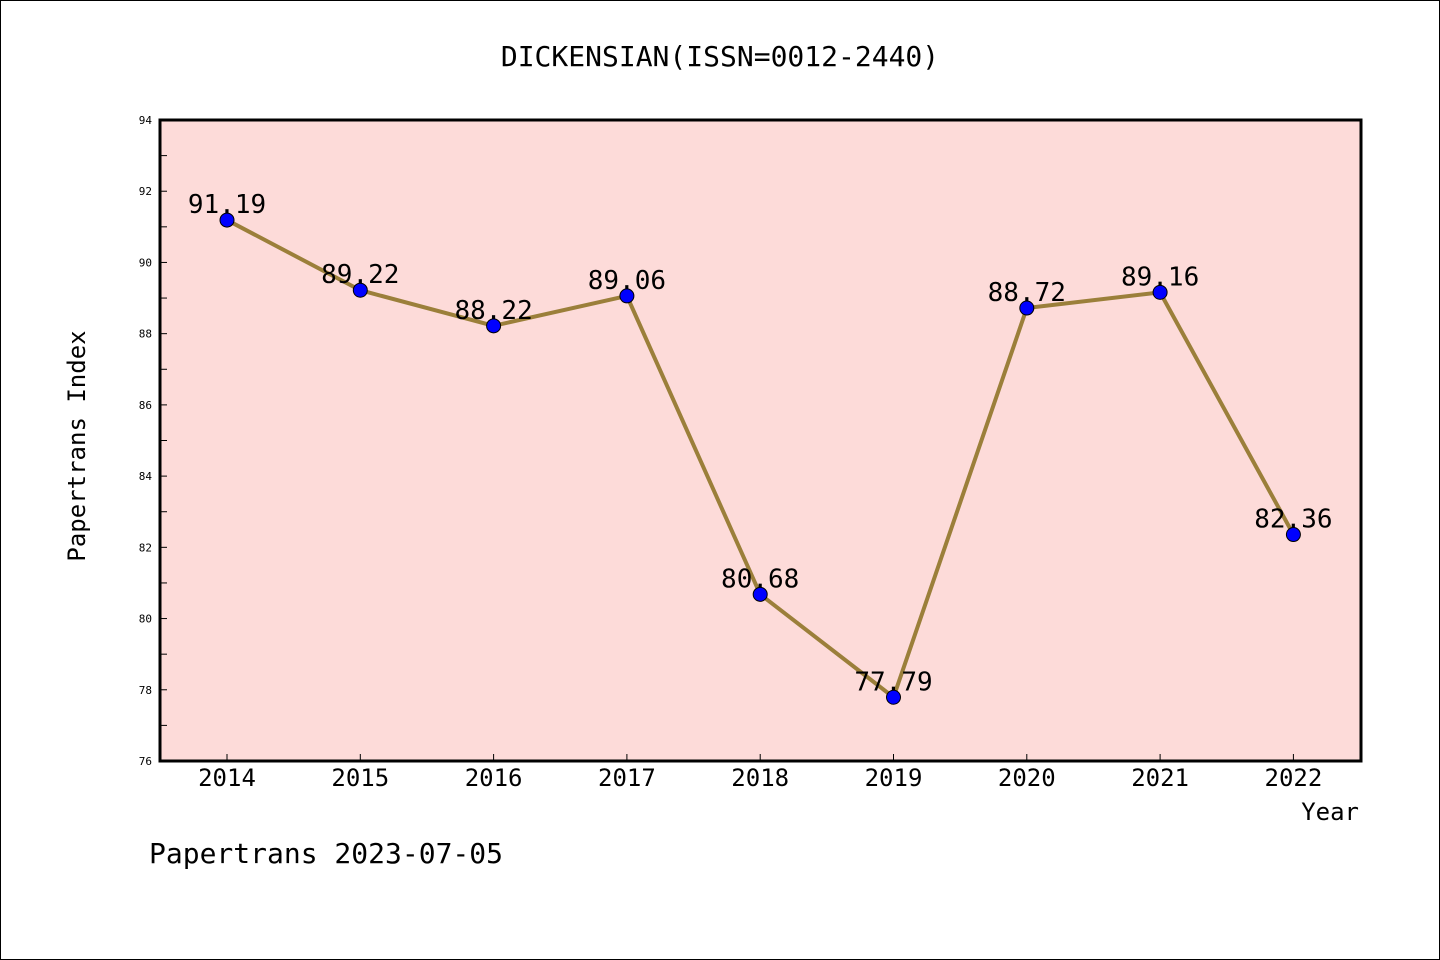  I want to click on data-label: 82.36, so click(1293, 520).